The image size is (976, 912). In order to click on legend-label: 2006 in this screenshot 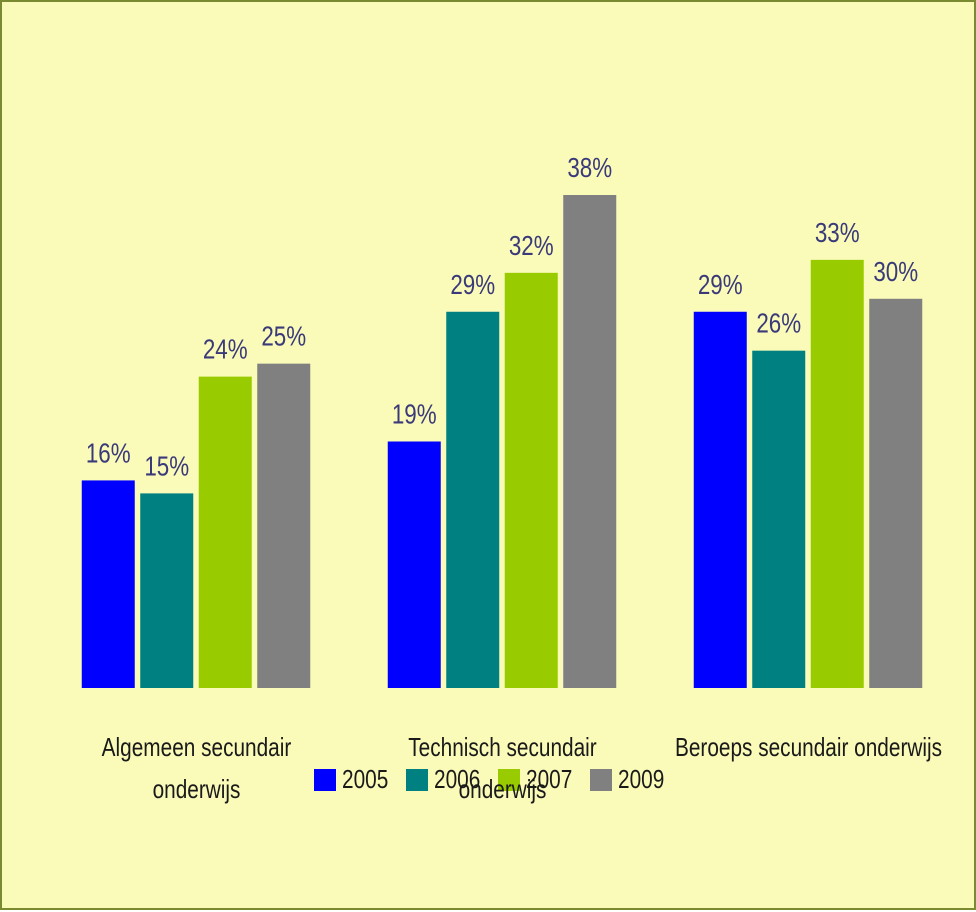, I will do `click(457, 779)`.